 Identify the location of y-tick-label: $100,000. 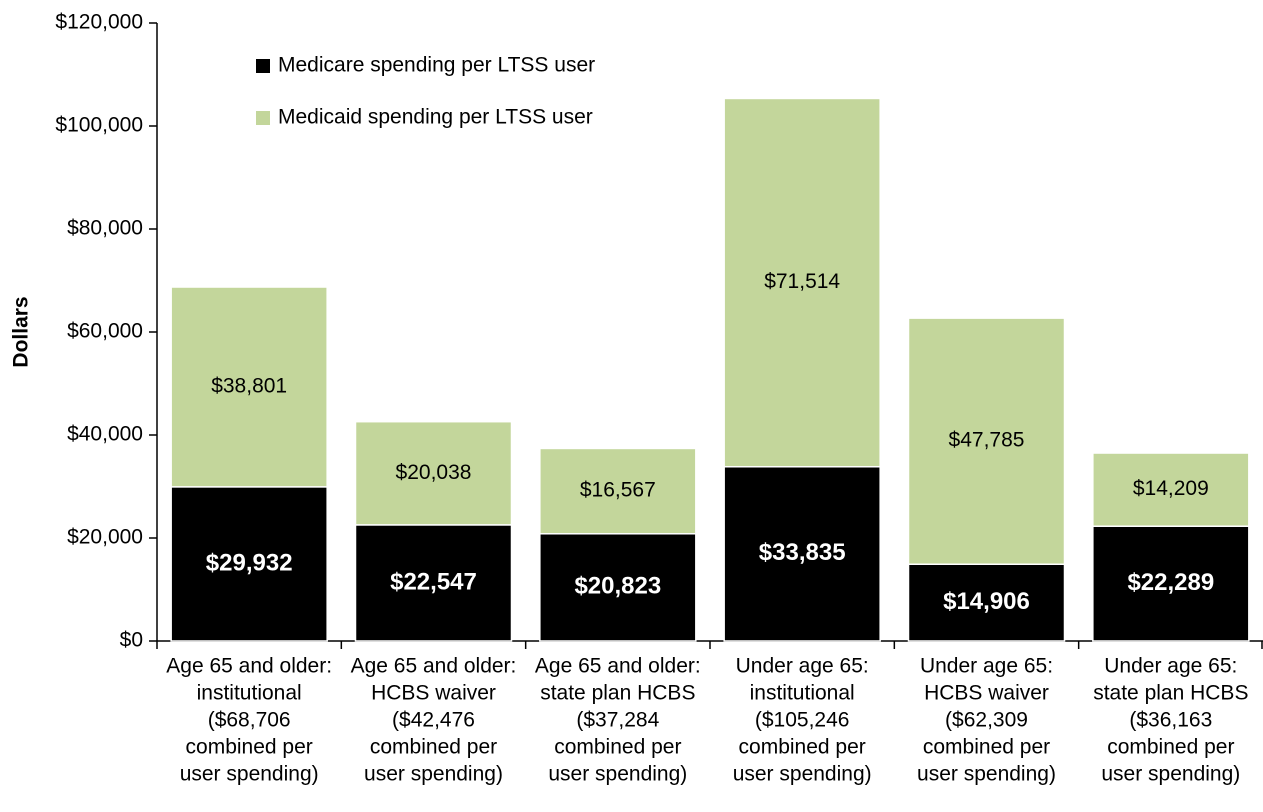
(99, 125).